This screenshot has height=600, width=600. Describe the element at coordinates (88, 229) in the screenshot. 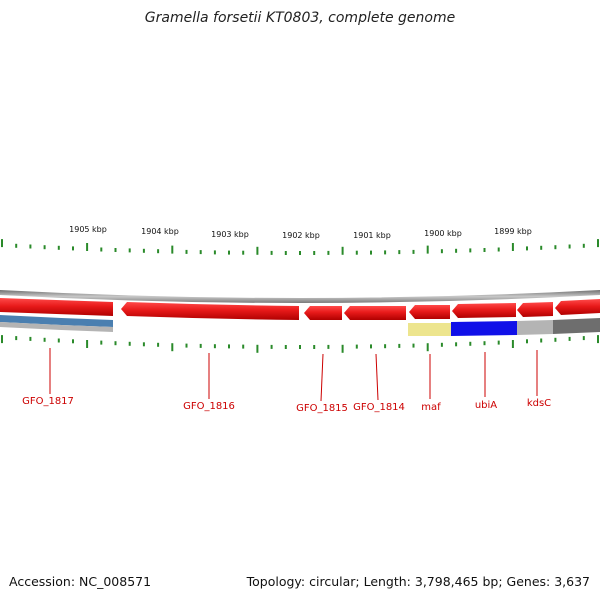

I see `scale-label: 1905 kbp` at that location.